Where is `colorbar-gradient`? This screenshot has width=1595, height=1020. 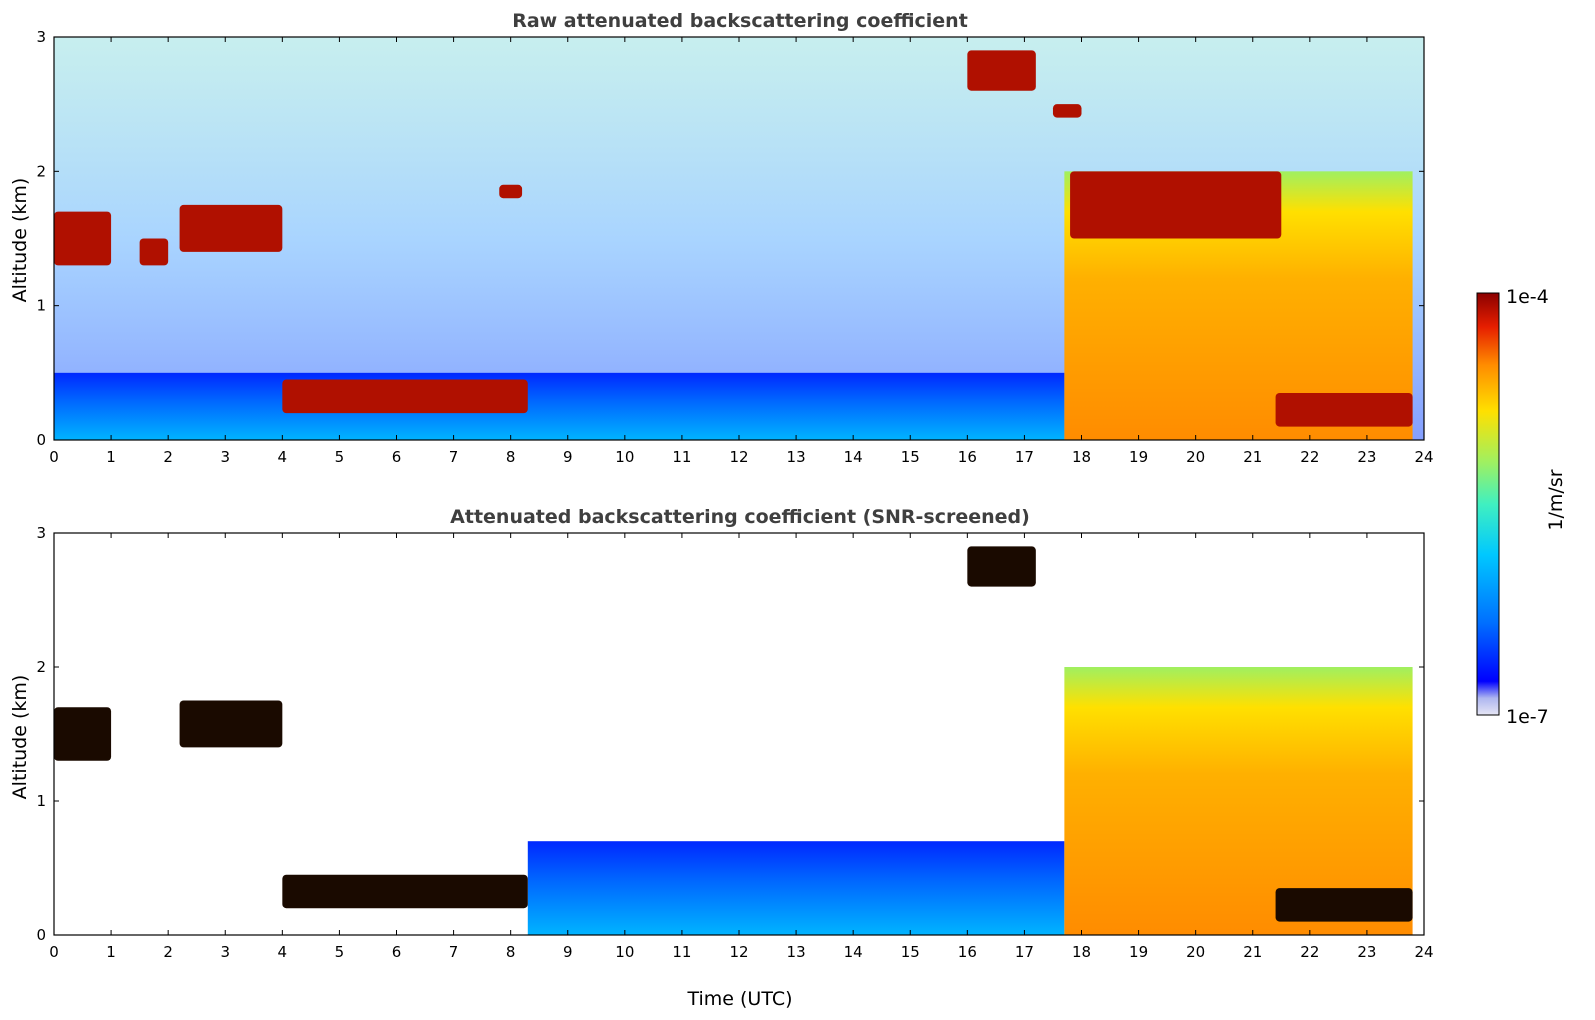
colorbar-gradient is located at coordinates (1488, 504).